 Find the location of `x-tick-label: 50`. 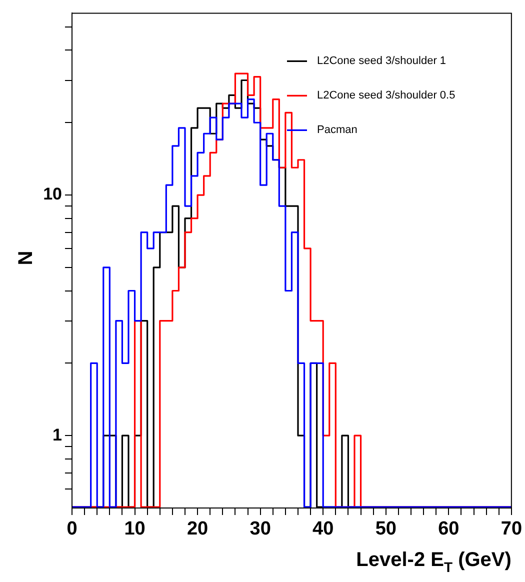

x-tick-label: 50 is located at coordinates (385, 529).